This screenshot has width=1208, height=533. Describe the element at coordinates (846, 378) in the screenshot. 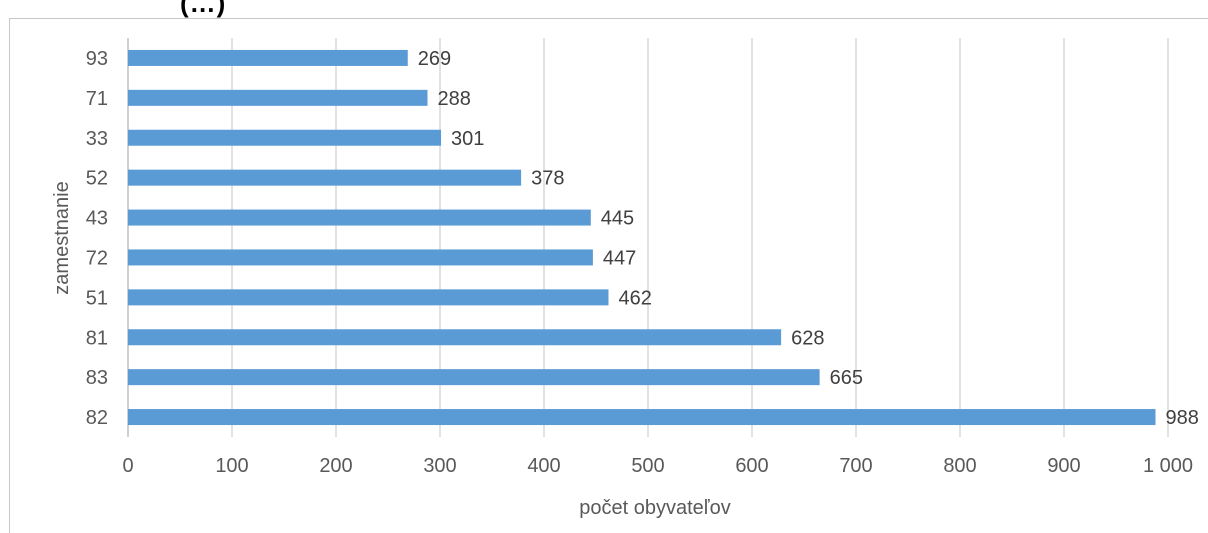

I see `data-label-83: 665` at that location.